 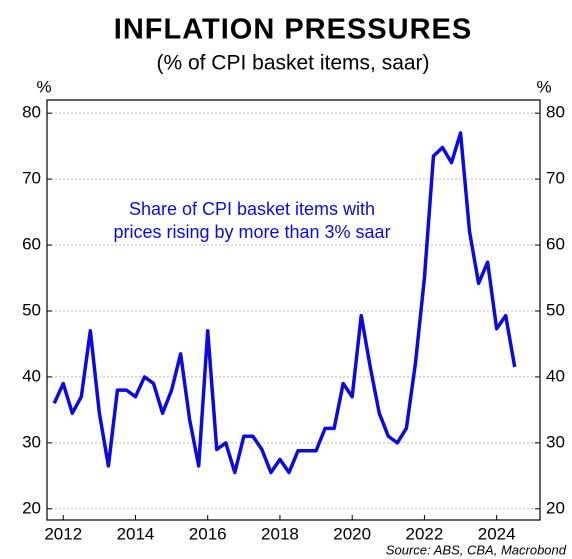 What do you see at coordinates (293, 30) in the screenshot?
I see `chart-title: INFLATION PRESSURES` at bounding box center [293, 30].